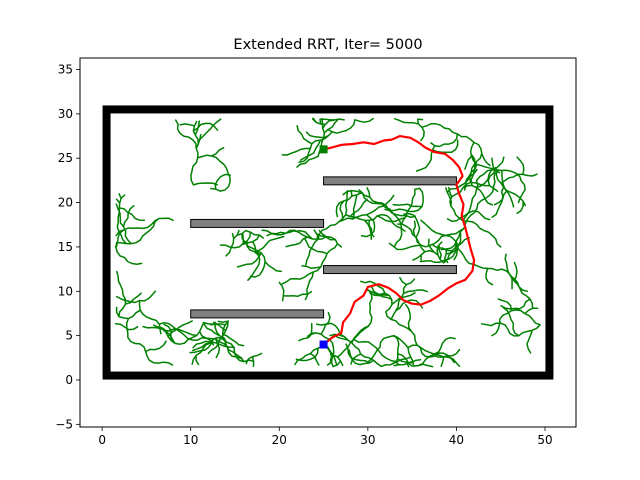 This screenshot has width=640, height=480. Describe the element at coordinates (64, 424) in the screenshot. I see `y-tick-label: −5` at that location.